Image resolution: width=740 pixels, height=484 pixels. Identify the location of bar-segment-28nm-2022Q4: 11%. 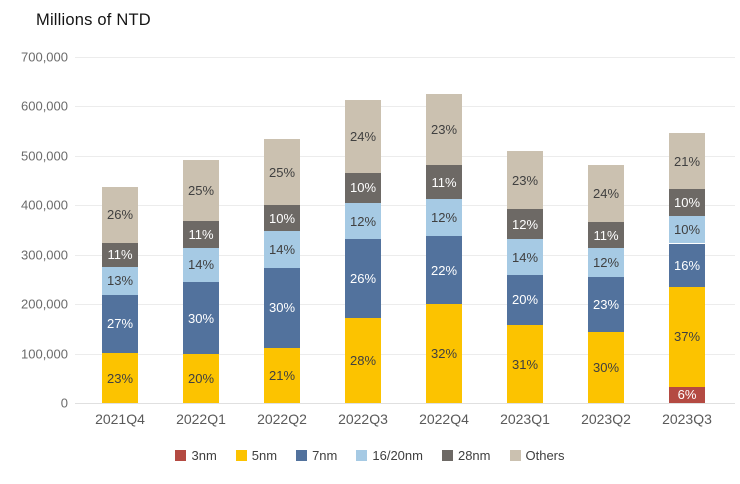
(444, 182).